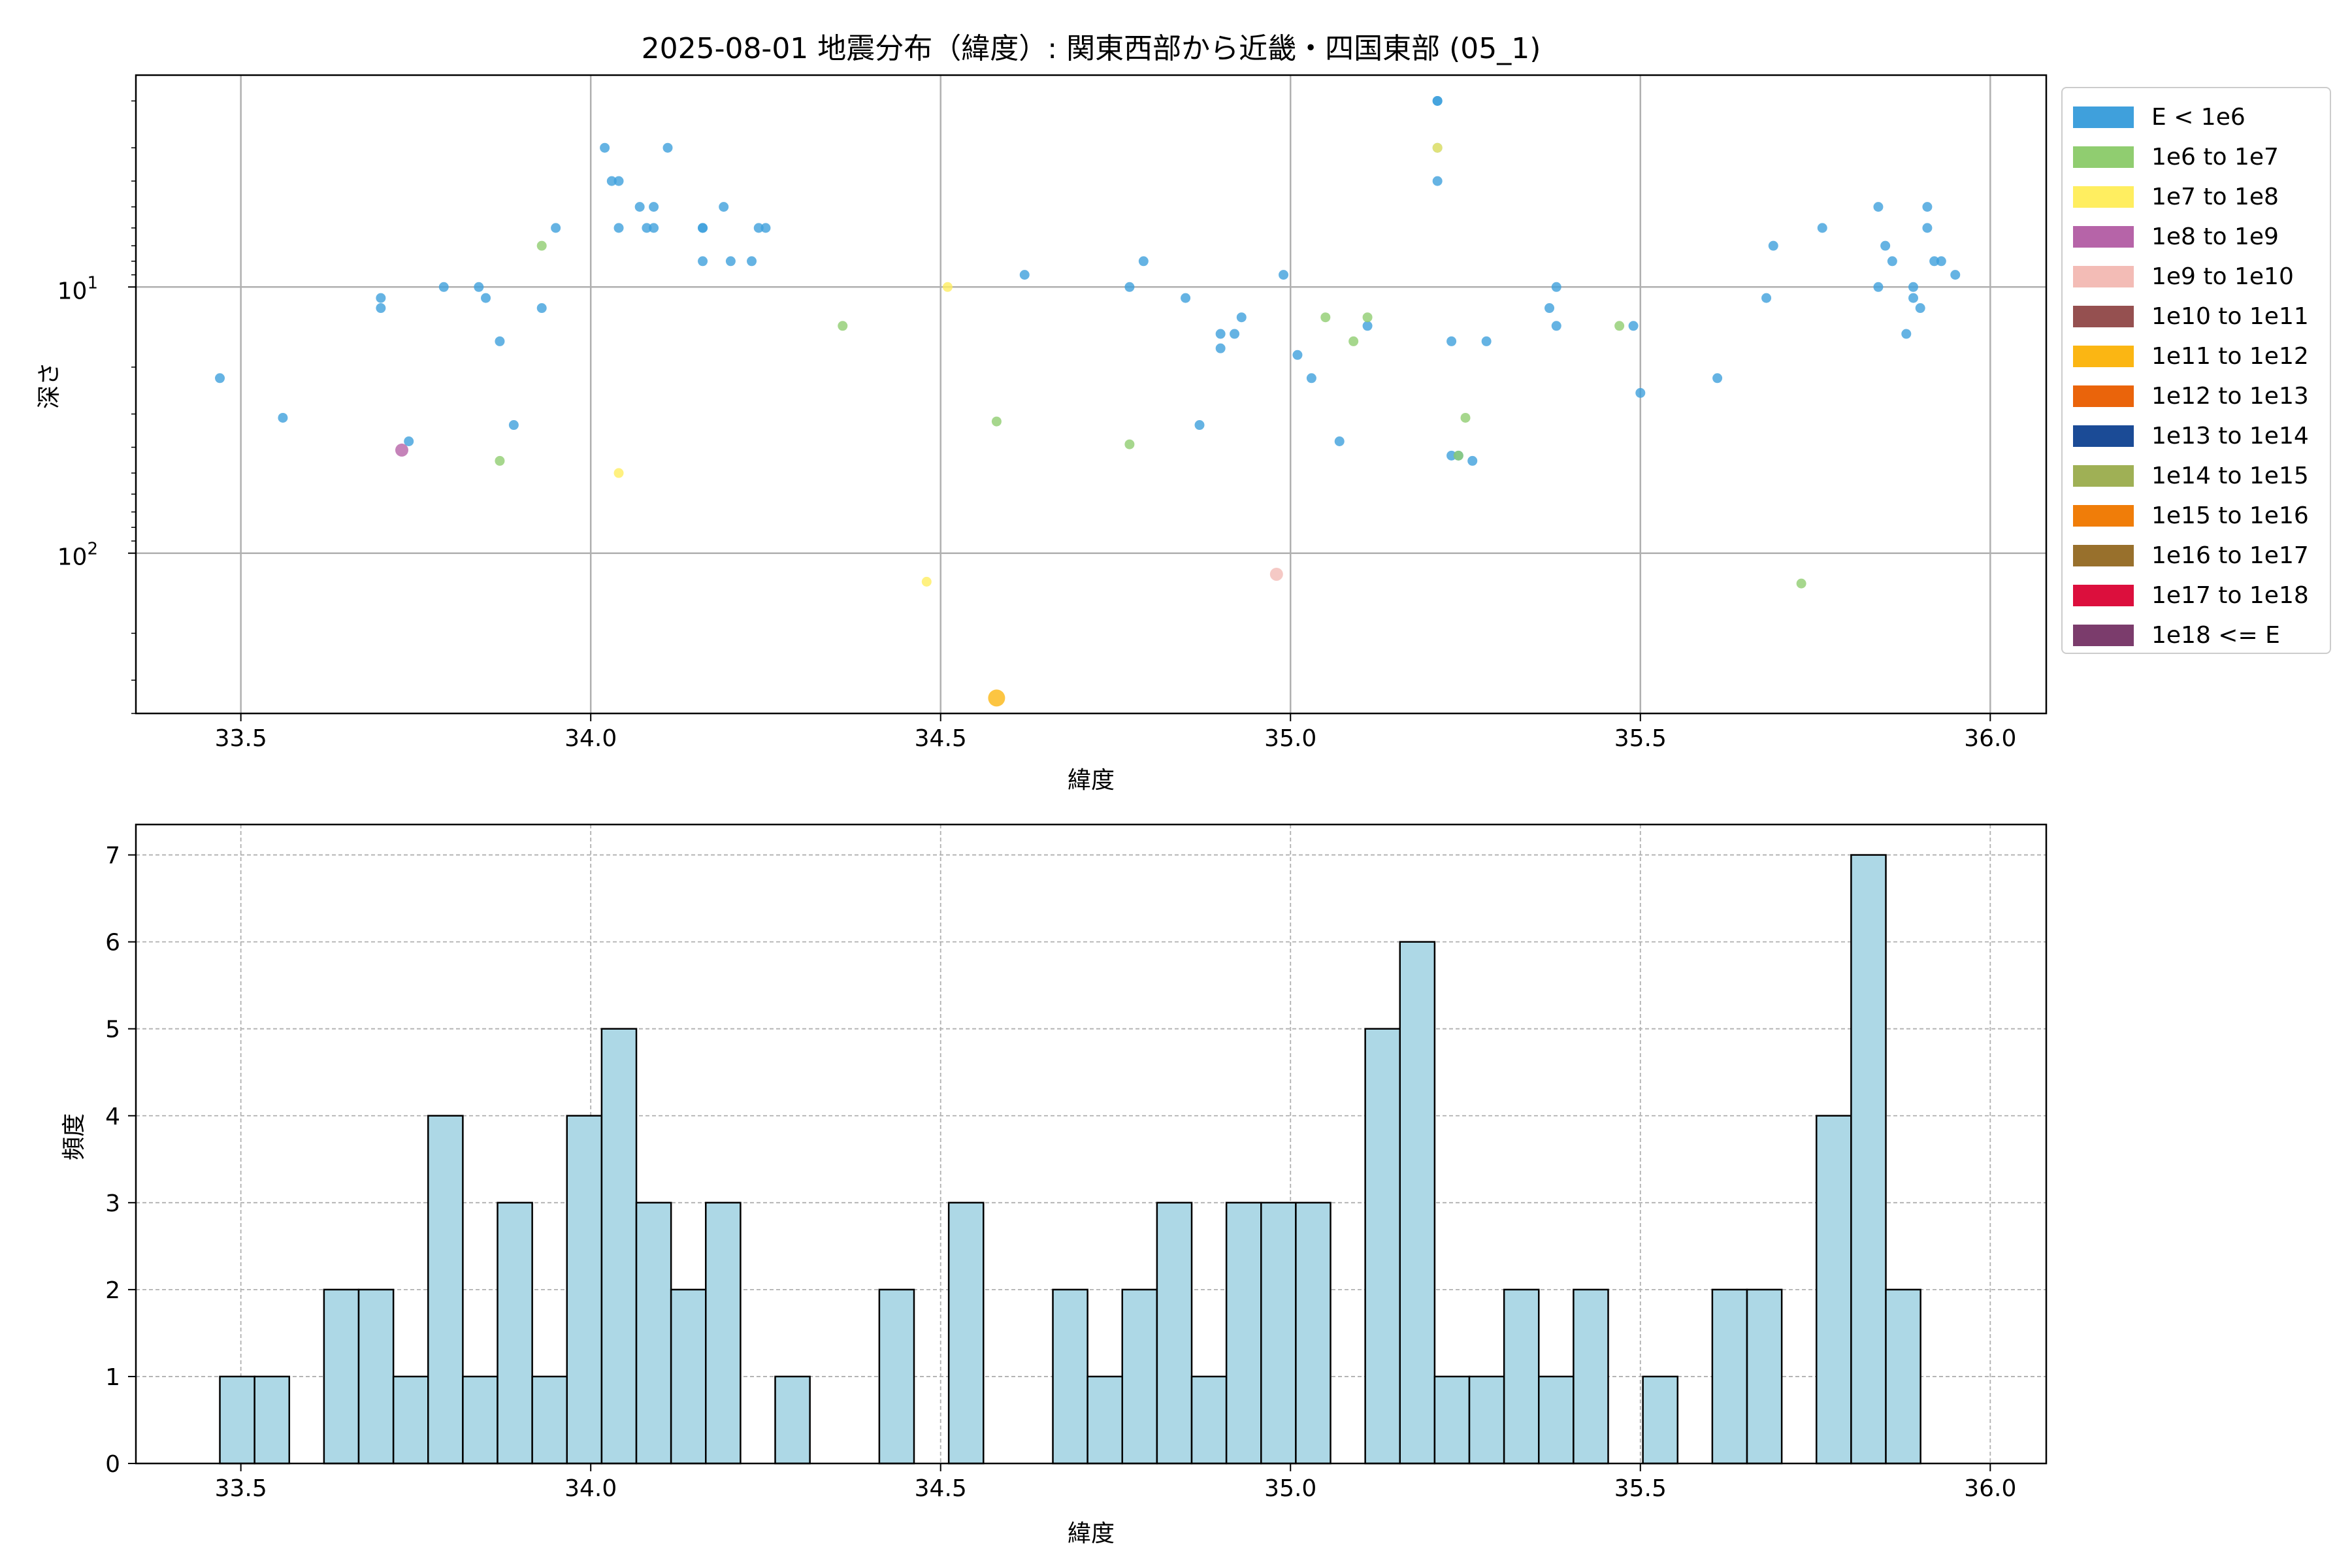 The height and width of the screenshot is (1568, 2352). I want to click on scatter-x-tick-label: 34.5, so click(941, 738).